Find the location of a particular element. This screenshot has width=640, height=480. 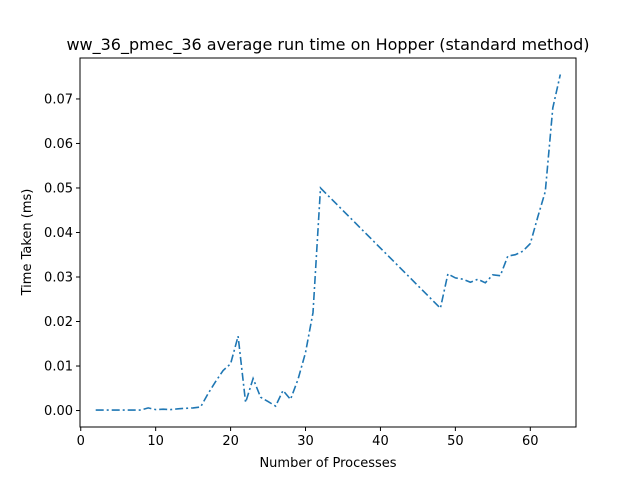

x-axis-label: Number of Processes is located at coordinates (327, 463).